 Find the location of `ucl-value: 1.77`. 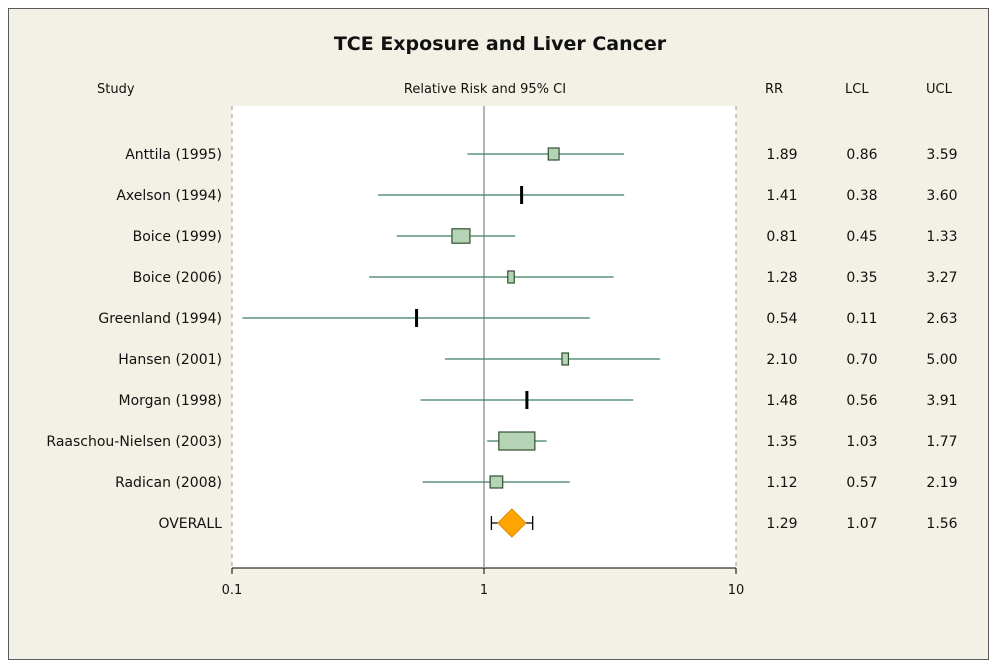

ucl-value: 1.77 is located at coordinates (941, 442).